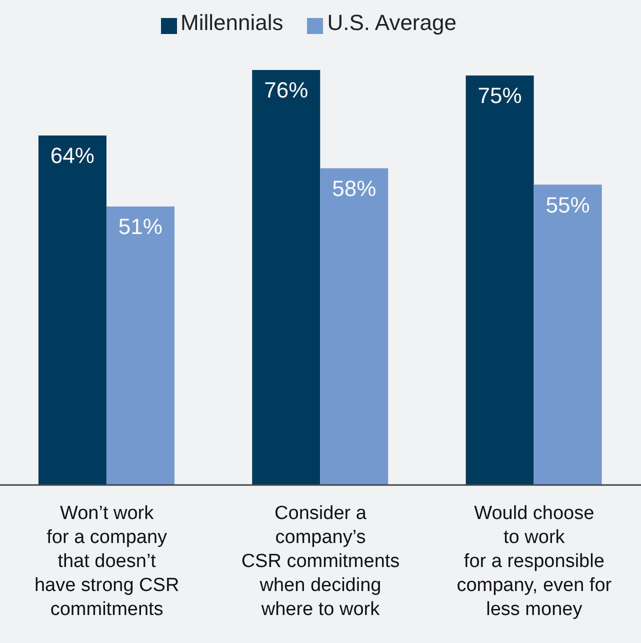  I want to click on legend-label: Millennials, so click(232, 22).